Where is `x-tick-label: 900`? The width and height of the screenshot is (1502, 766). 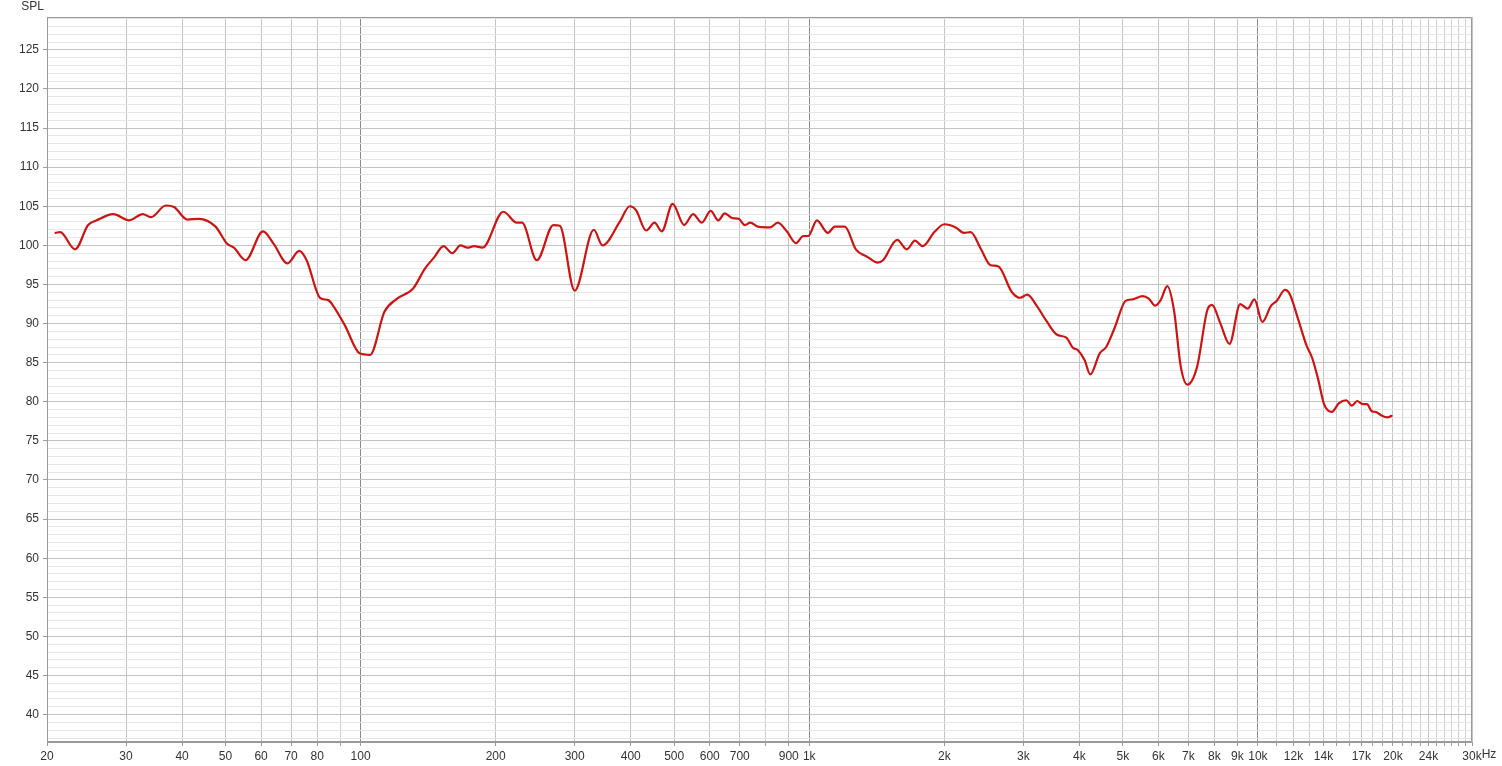 x-tick-label: 900 is located at coordinates (789, 755).